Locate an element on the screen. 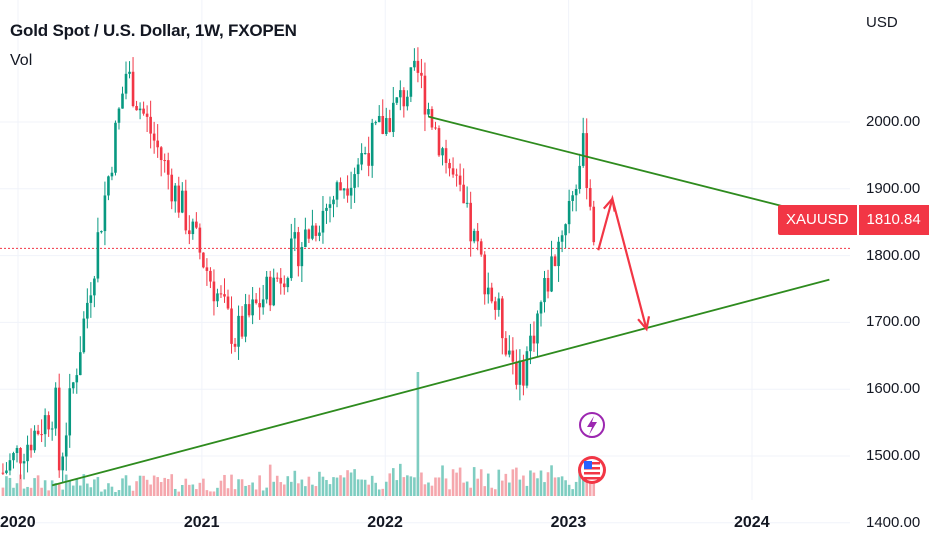 The image size is (932, 550). event-markers is located at coordinates (592, 448).